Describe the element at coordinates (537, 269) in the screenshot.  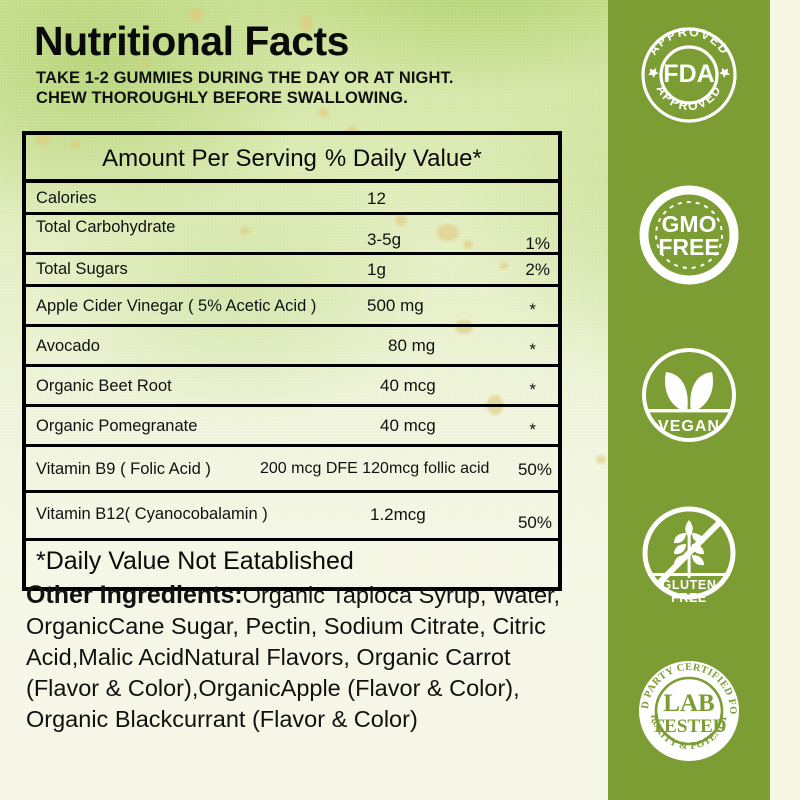
I see `row-daily-value: 2%` at that location.